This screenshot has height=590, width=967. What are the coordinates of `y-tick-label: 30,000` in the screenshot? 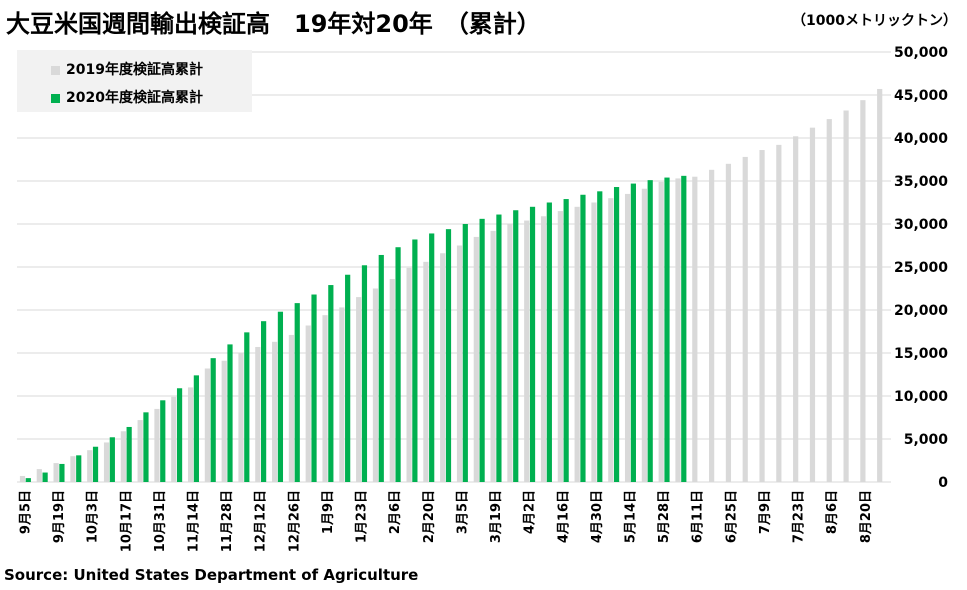 It's located at (921, 225).